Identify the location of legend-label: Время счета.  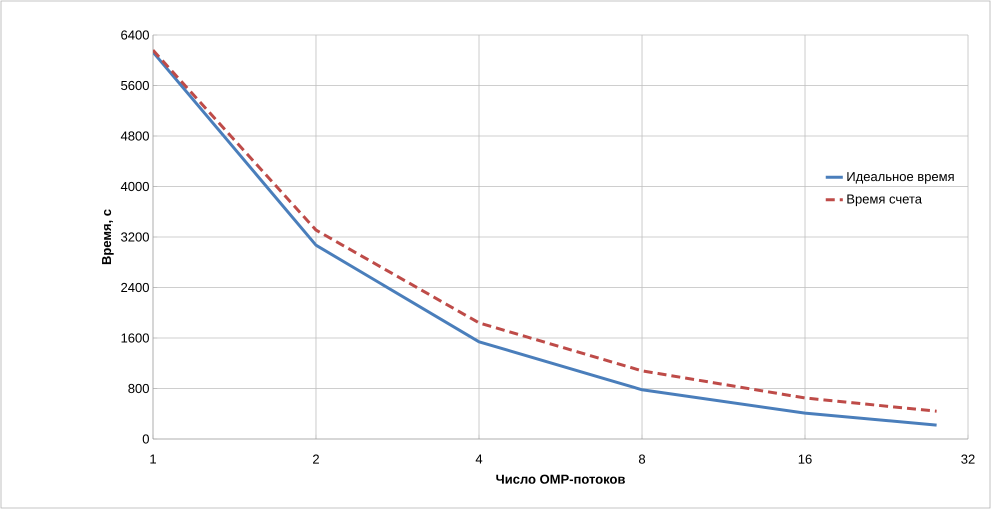
(884, 200).